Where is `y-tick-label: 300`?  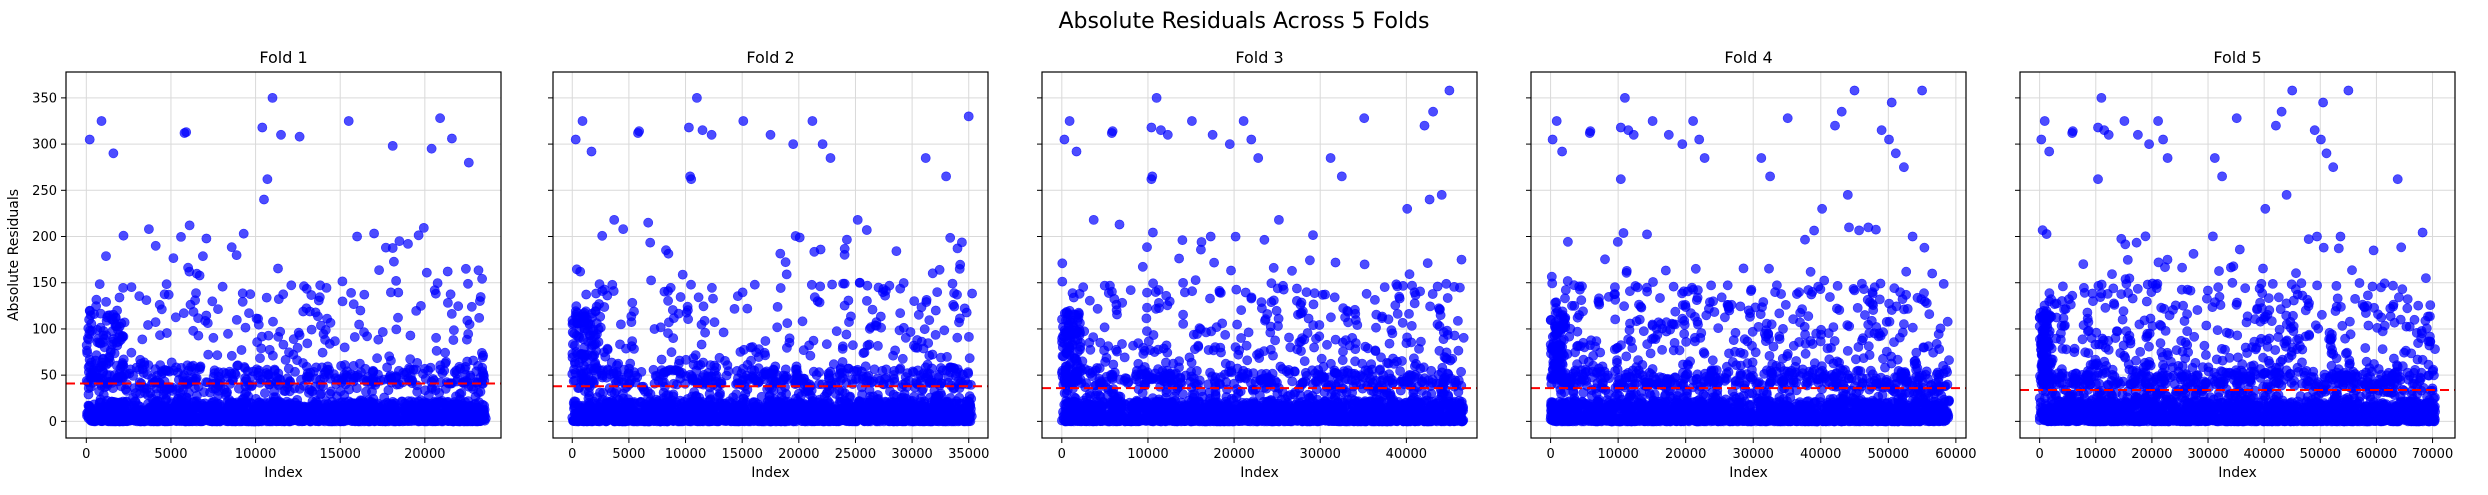 y-tick-label: 300 is located at coordinates (44, 145).